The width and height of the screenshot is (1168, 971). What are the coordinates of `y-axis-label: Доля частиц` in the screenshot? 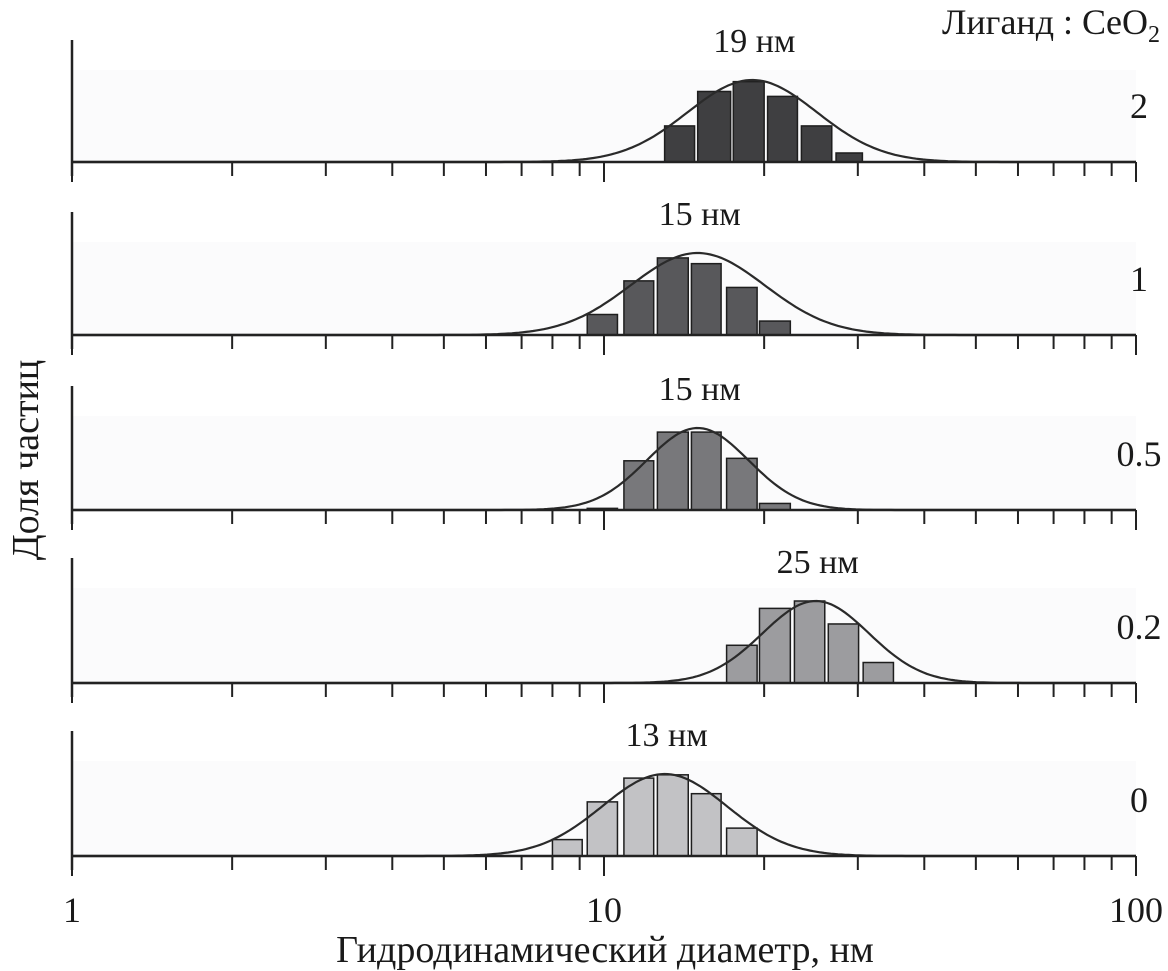 It's located at (26, 460).